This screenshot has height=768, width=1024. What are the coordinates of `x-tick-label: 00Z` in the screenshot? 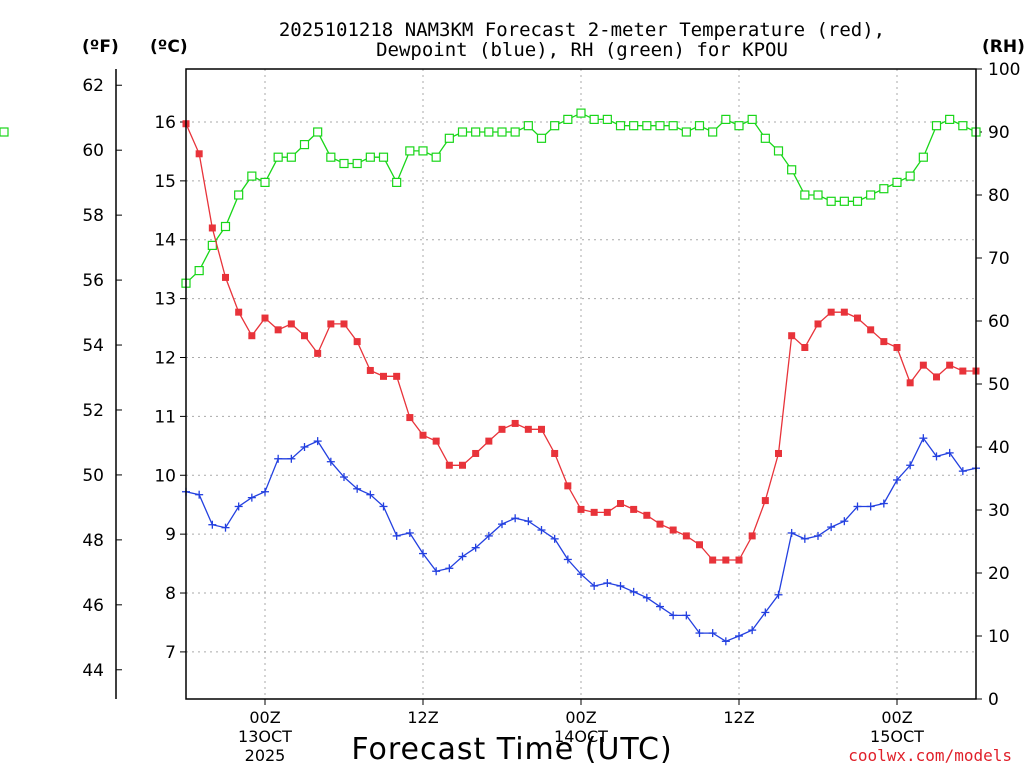 It's located at (896, 717).